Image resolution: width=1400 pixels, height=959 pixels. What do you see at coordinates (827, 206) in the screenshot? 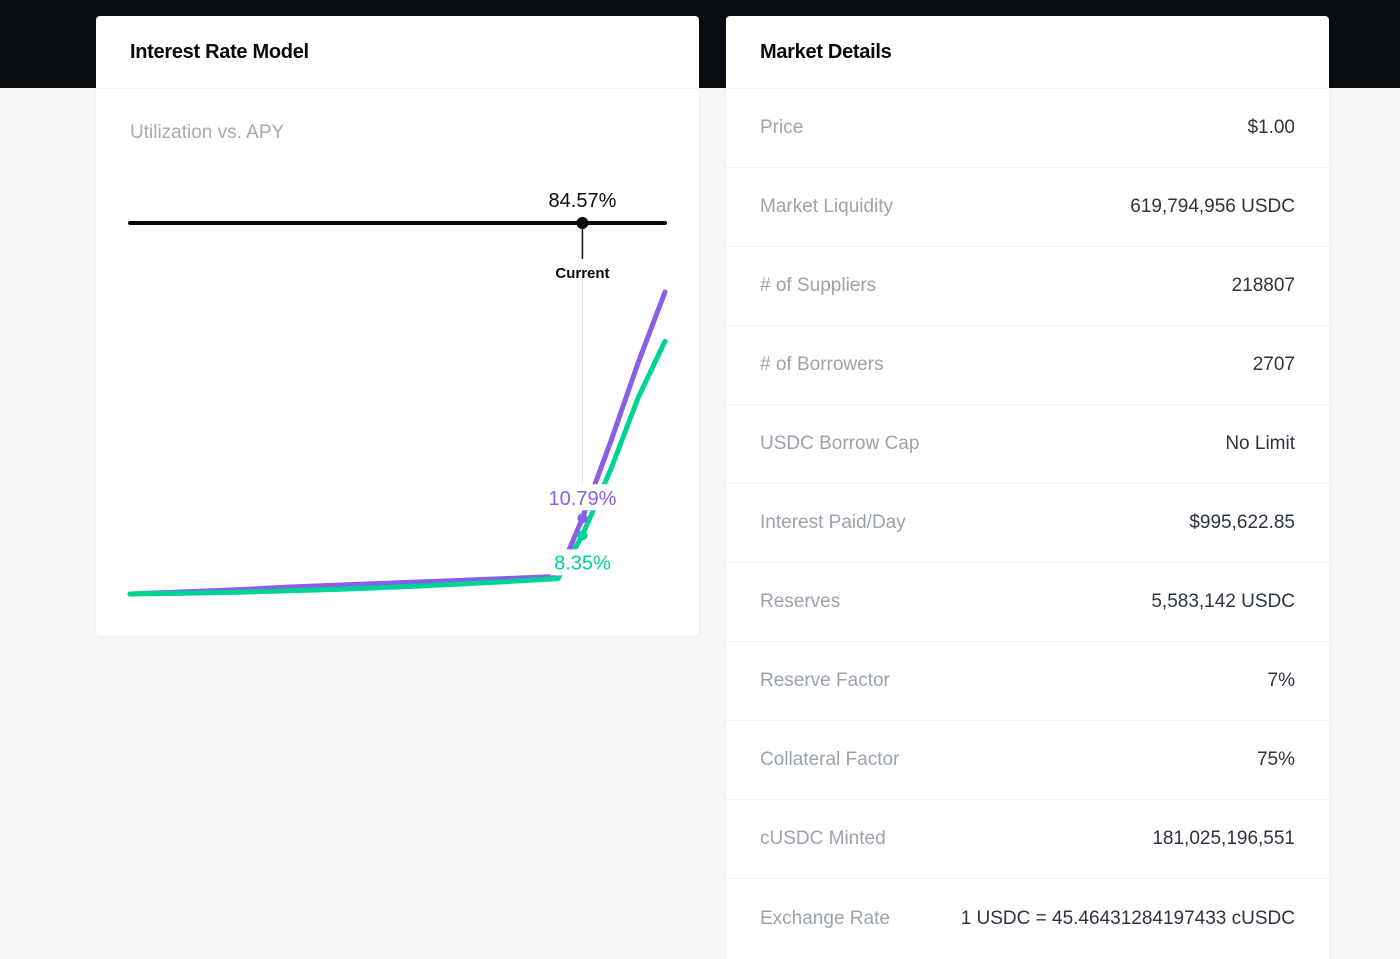
I see `market-detail-label: Market Liquidity` at bounding box center [827, 206].